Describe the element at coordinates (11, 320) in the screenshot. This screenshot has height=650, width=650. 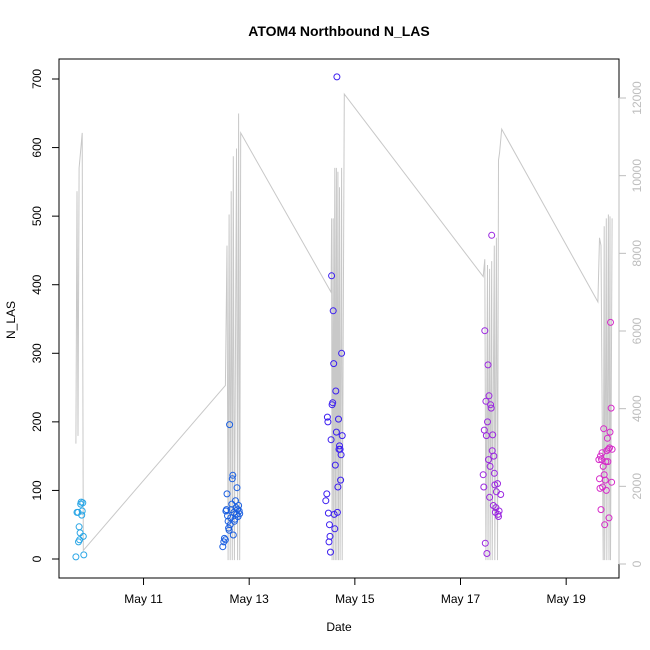
I see `y-axis-label: N_LAS` at that location.